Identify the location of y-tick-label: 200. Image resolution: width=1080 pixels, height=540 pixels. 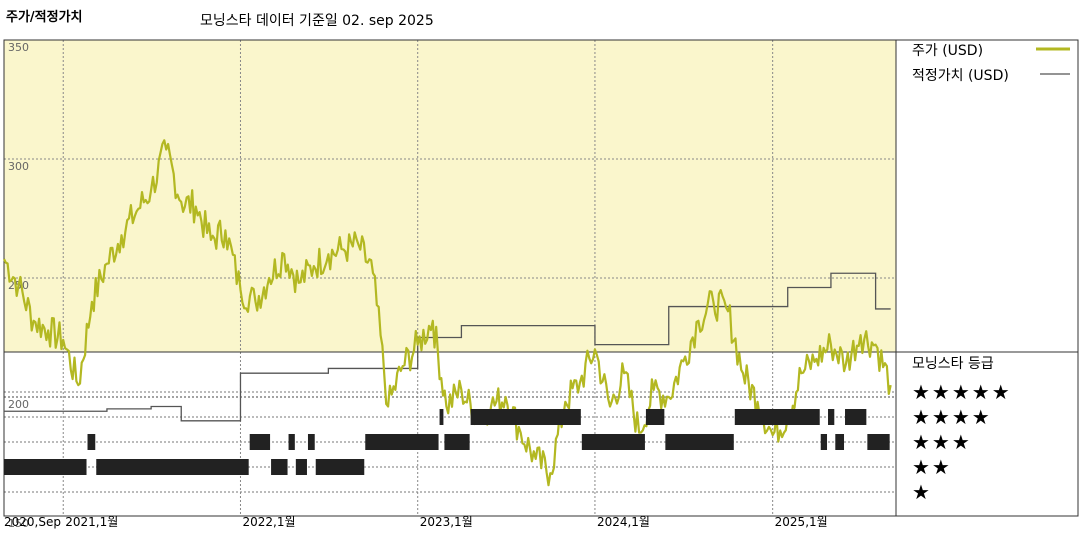
(18, 404).